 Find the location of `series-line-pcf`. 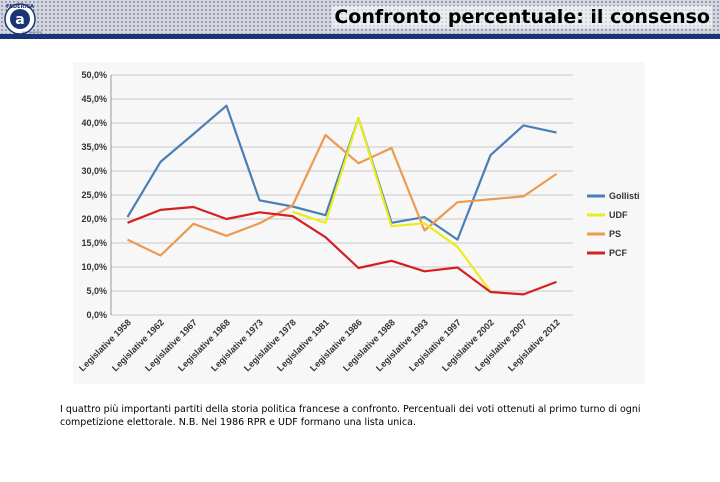

series-line-pcf is located at coordinates (342, 250).